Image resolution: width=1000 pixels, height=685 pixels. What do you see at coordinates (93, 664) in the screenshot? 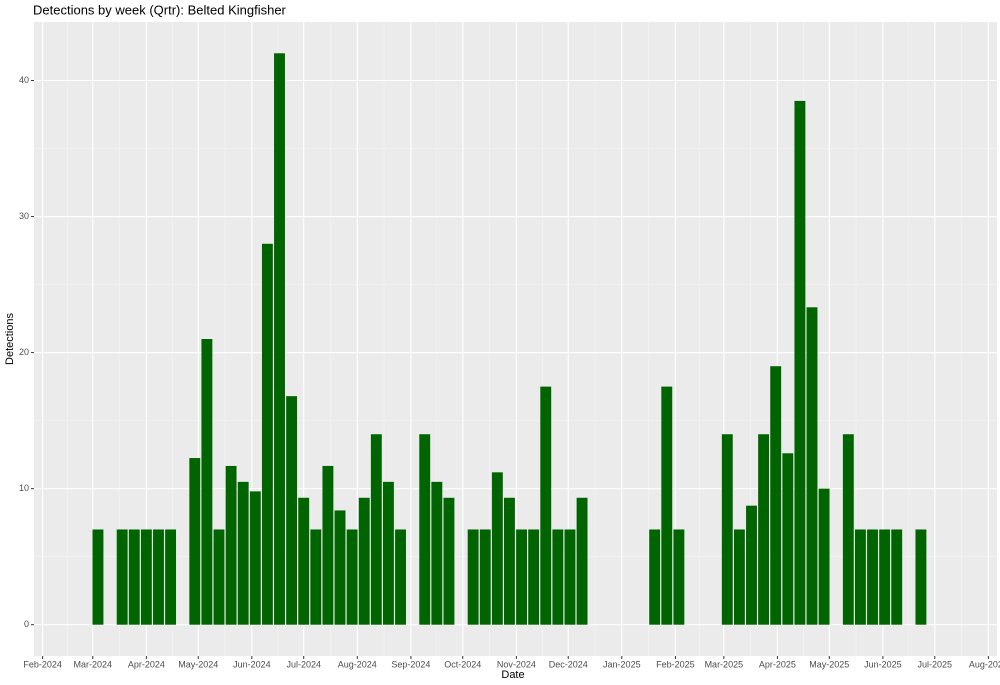
I see `x-tick-label: Mar-2024` at bounding box center [93, 664].